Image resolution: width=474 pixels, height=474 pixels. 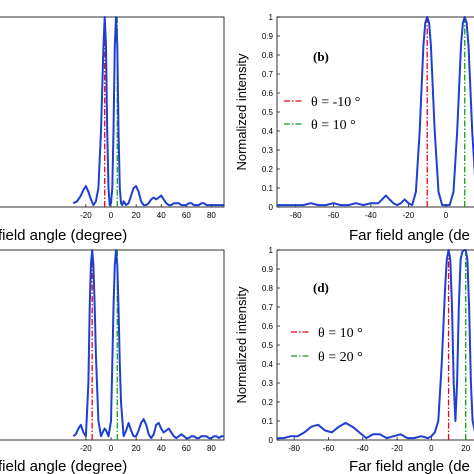 What do you see at coordinates (268, 383) in the screenshot?
I see `panel-d-ytick-label: 0.3` at bounding box center [268, 383].